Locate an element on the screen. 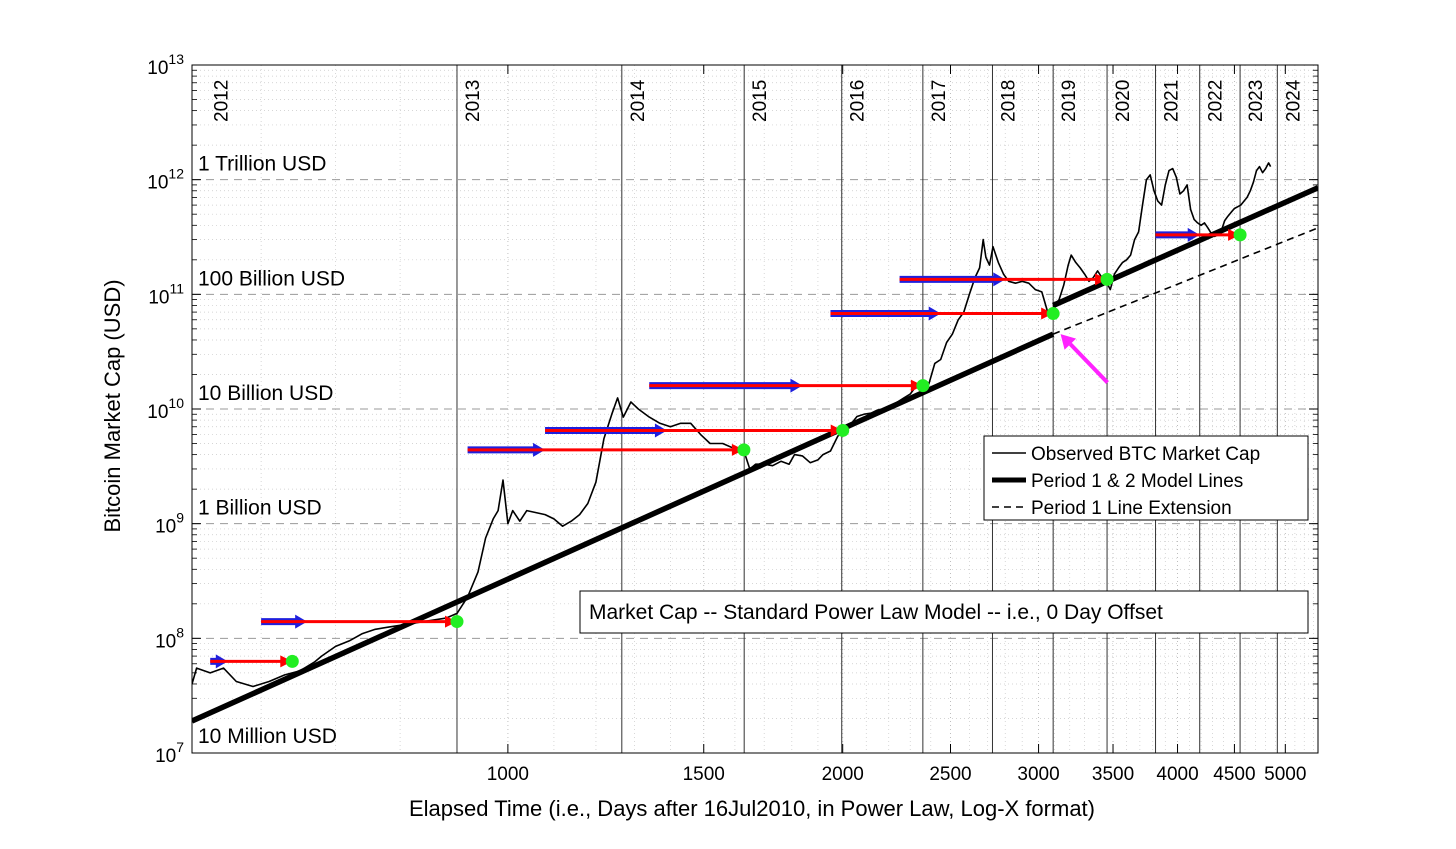 This screenshot has width=1456, height=849. year-marker-label: 2015 is located at coordinates (760, 101).